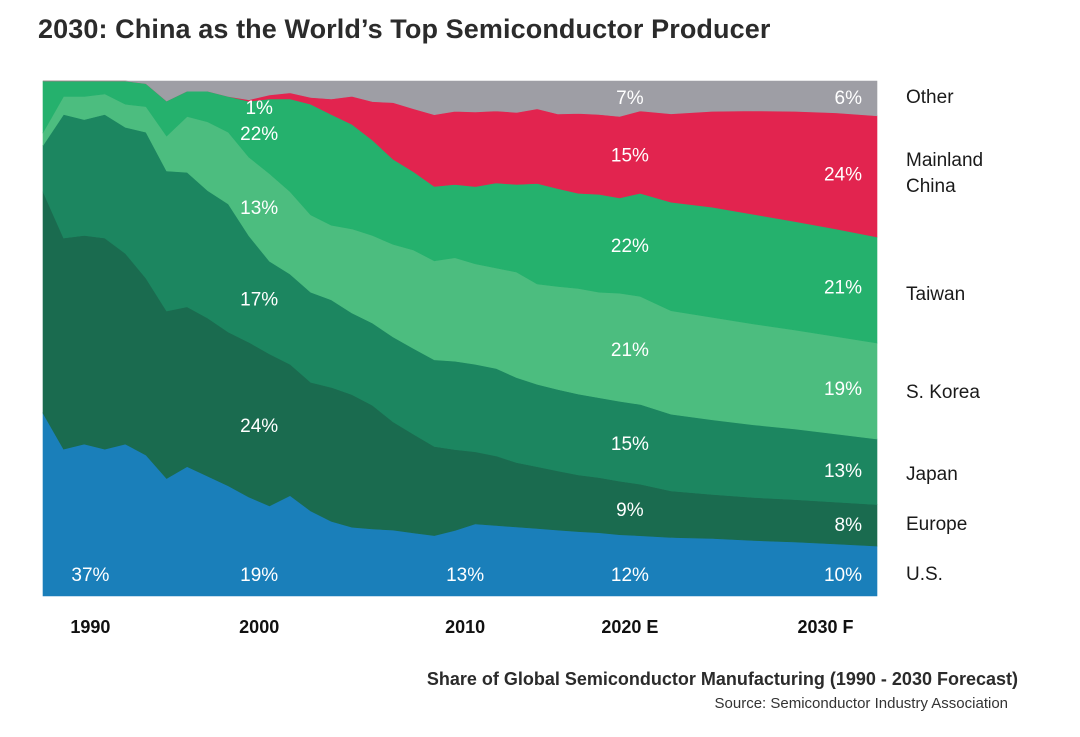 This screenshot has height=737, width=1080. What do you see at coordinates (630, 575) in the screenshot?
I see `data-label-u-s: 12%` at bounding box center [630, 575].